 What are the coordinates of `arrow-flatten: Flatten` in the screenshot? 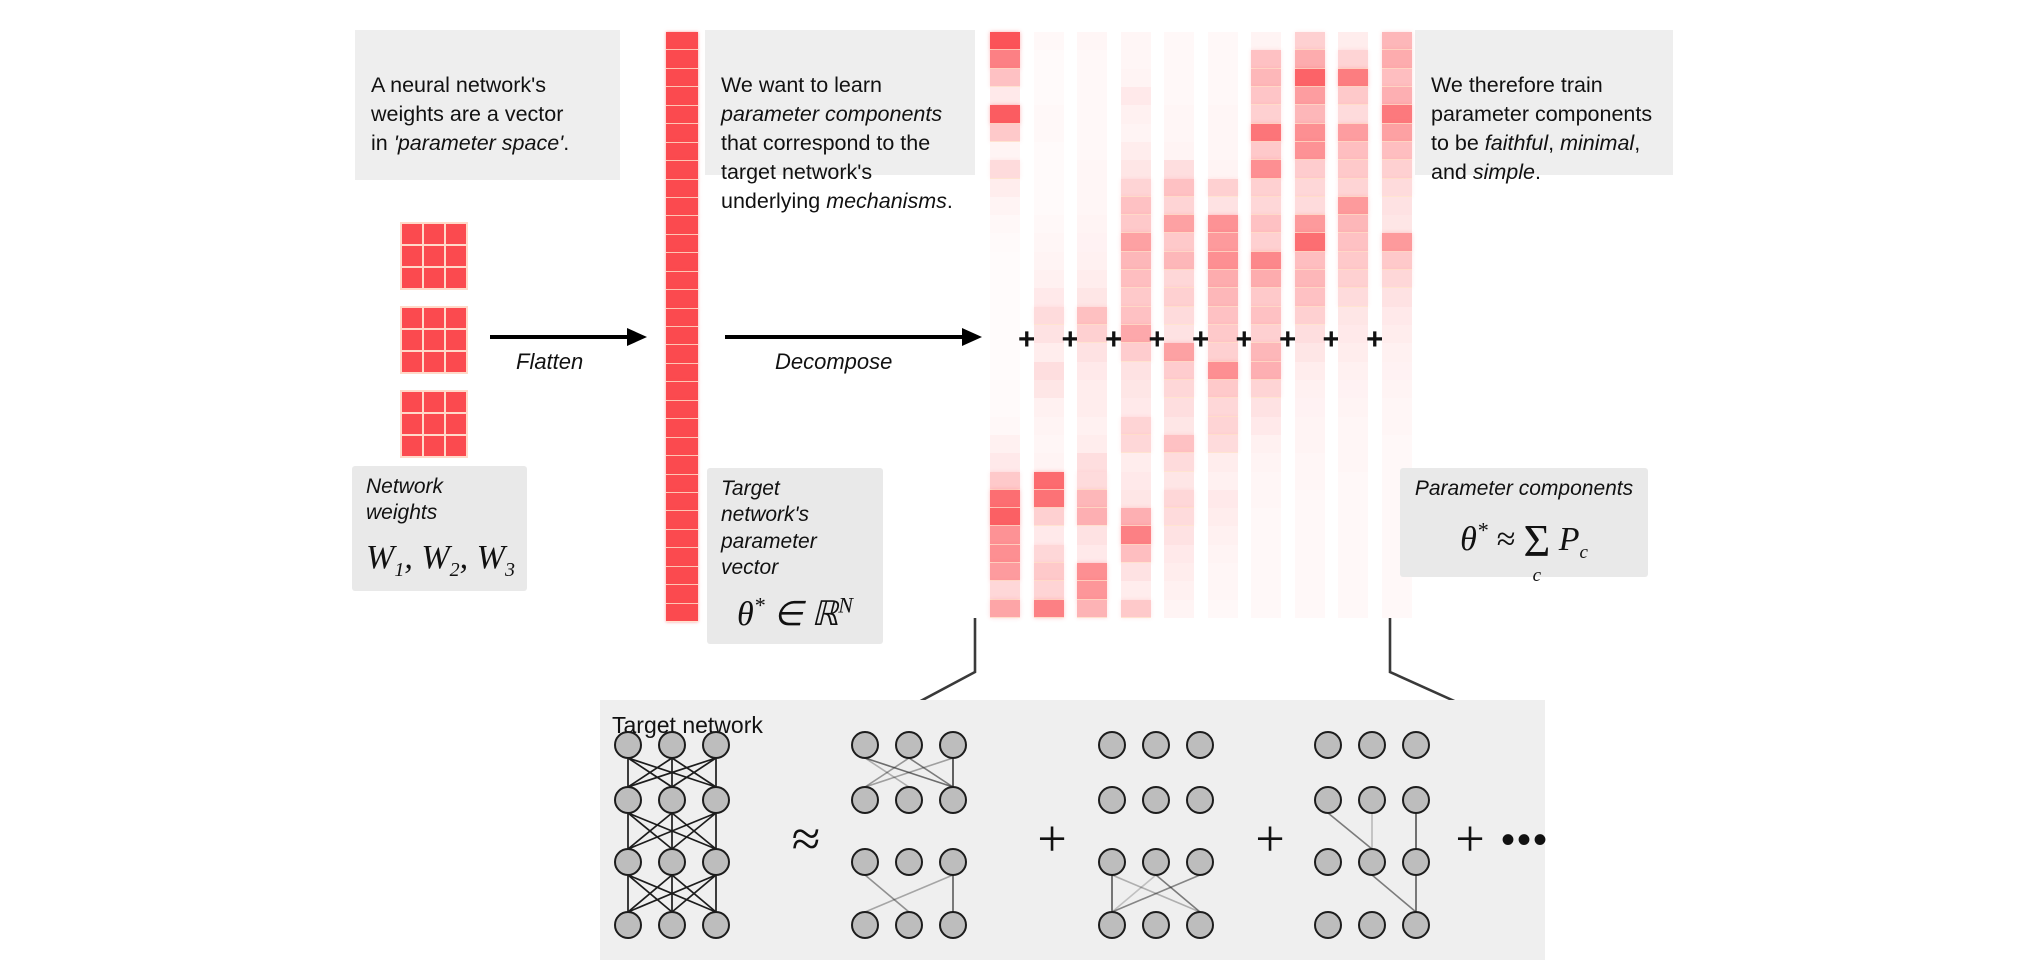 It's located at (568, 354).